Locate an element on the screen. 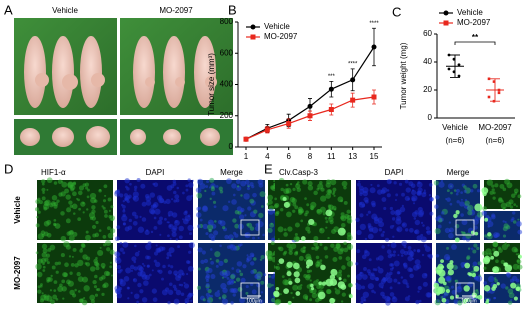 Image resolution: width=528 pixels, height=318 pixels. row-label: MO-2097 is located at coordinates (17, 273).